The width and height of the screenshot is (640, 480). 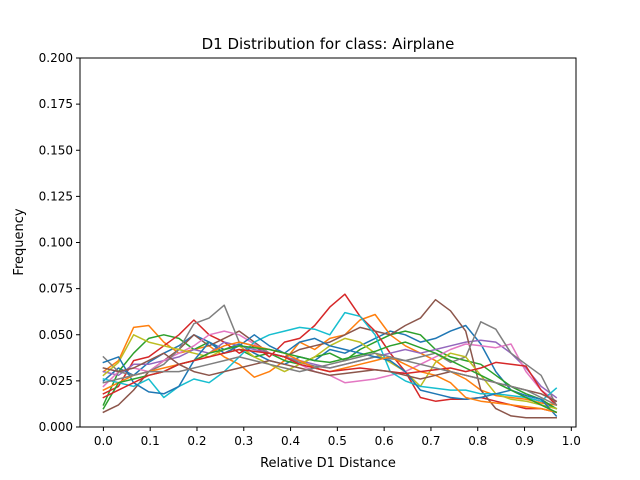 I want to click on x-tick-label: 0.8, so click(x=477, y=441).